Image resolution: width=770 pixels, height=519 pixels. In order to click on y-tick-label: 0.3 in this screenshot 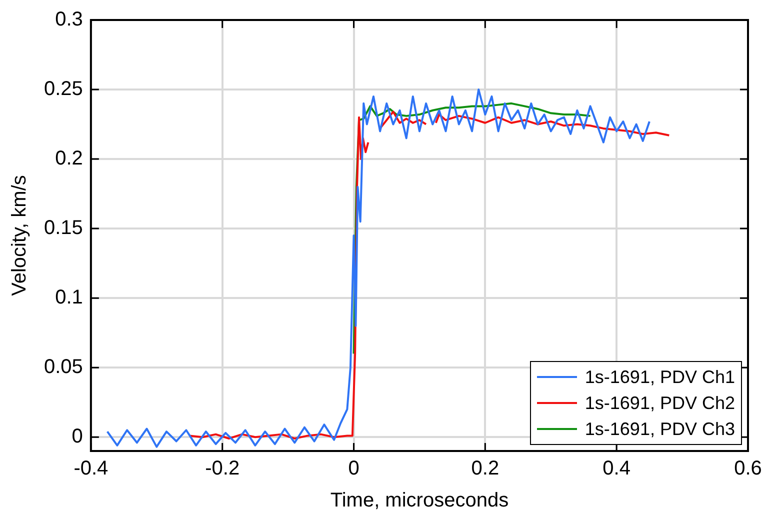, I will do `click(69, 19)`.